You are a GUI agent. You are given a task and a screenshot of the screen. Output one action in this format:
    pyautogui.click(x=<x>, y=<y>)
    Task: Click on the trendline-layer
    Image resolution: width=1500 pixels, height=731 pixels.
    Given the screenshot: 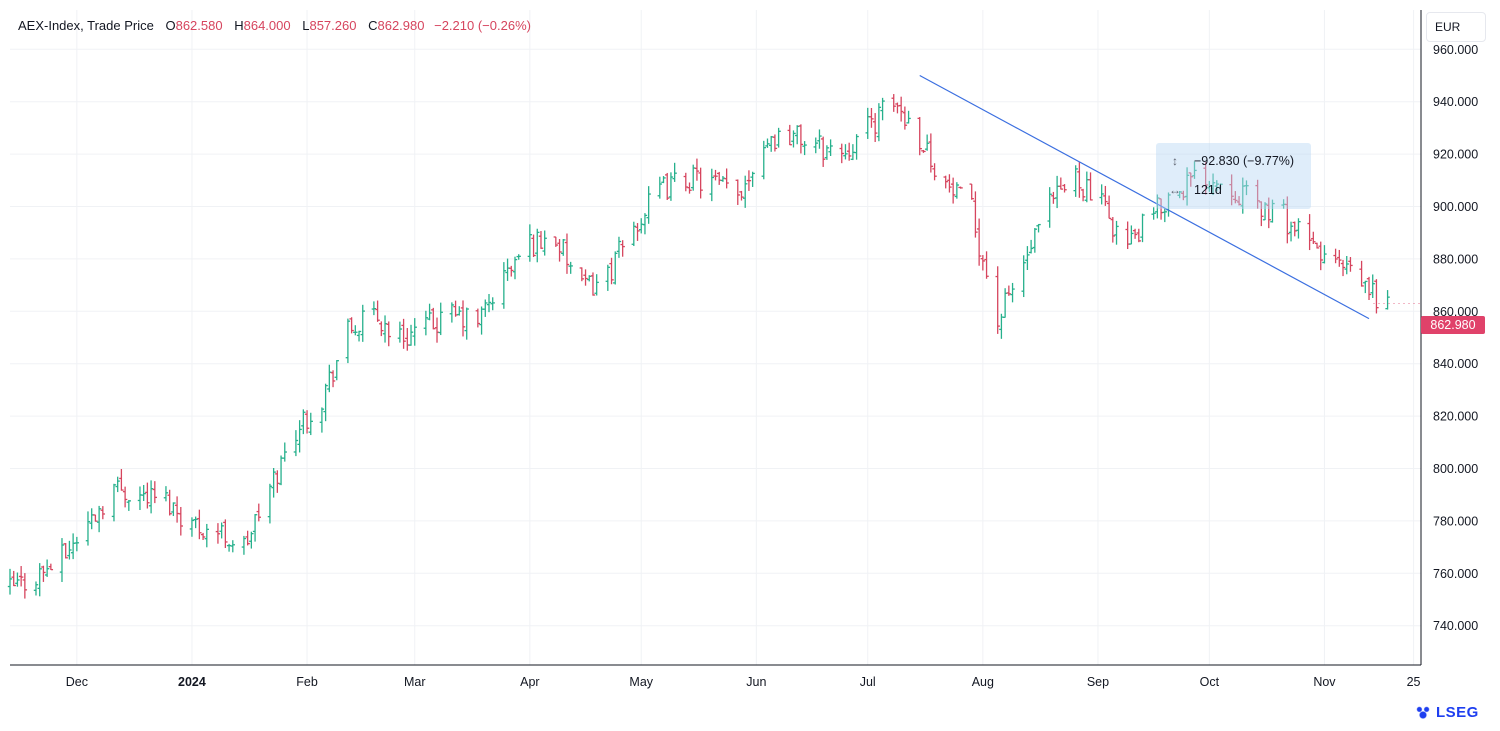 What is the action you would take?
    pyautogui.click(x=1170, y=197)
    